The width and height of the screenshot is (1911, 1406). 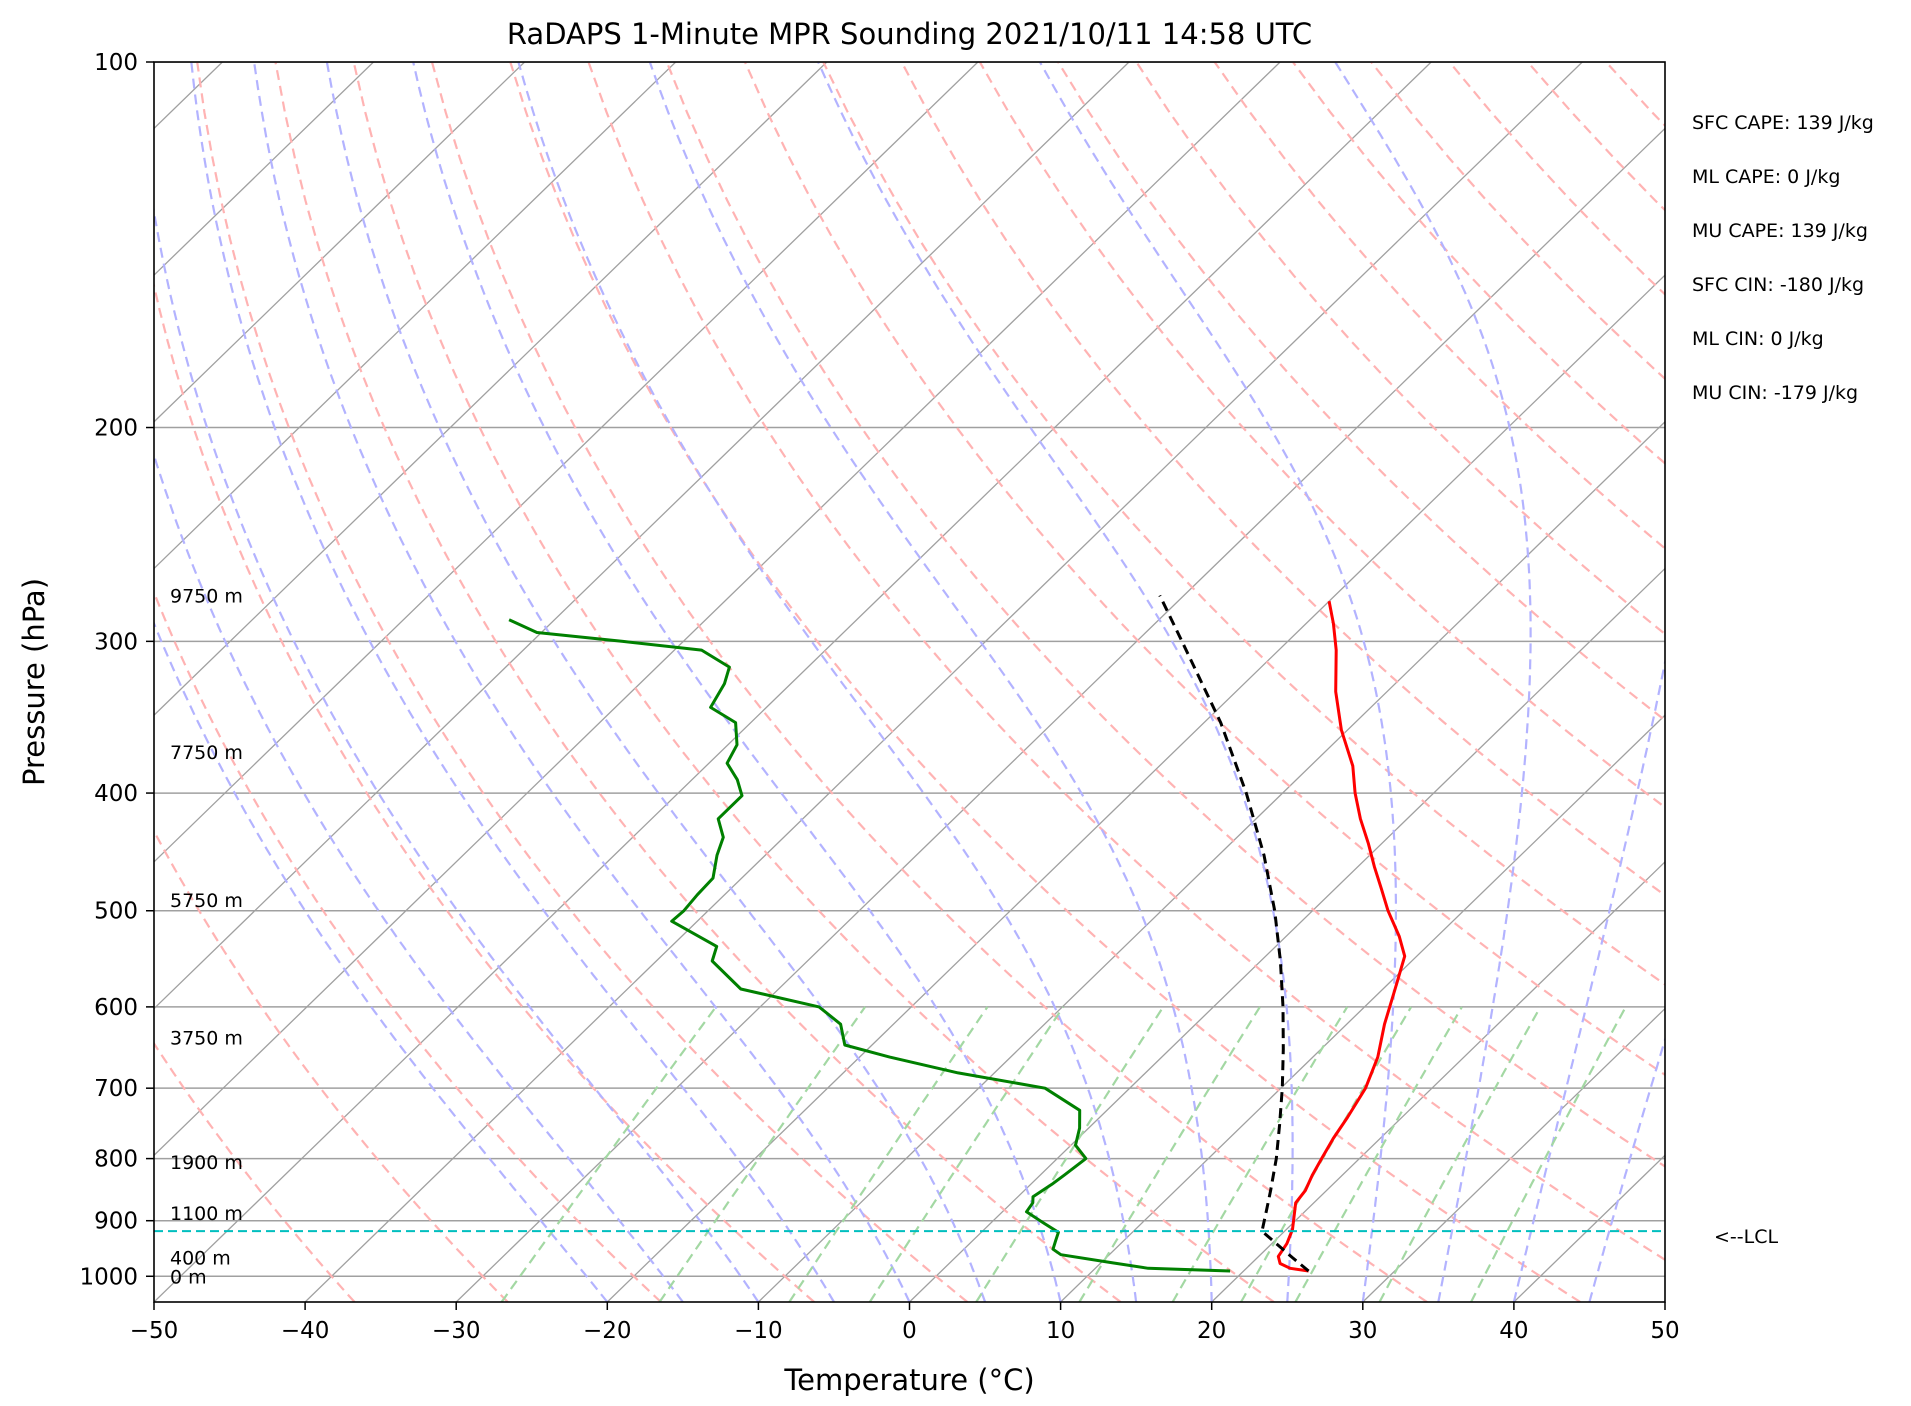 I want to click on x-tick-label: 0, so click(x=909, y=1331).